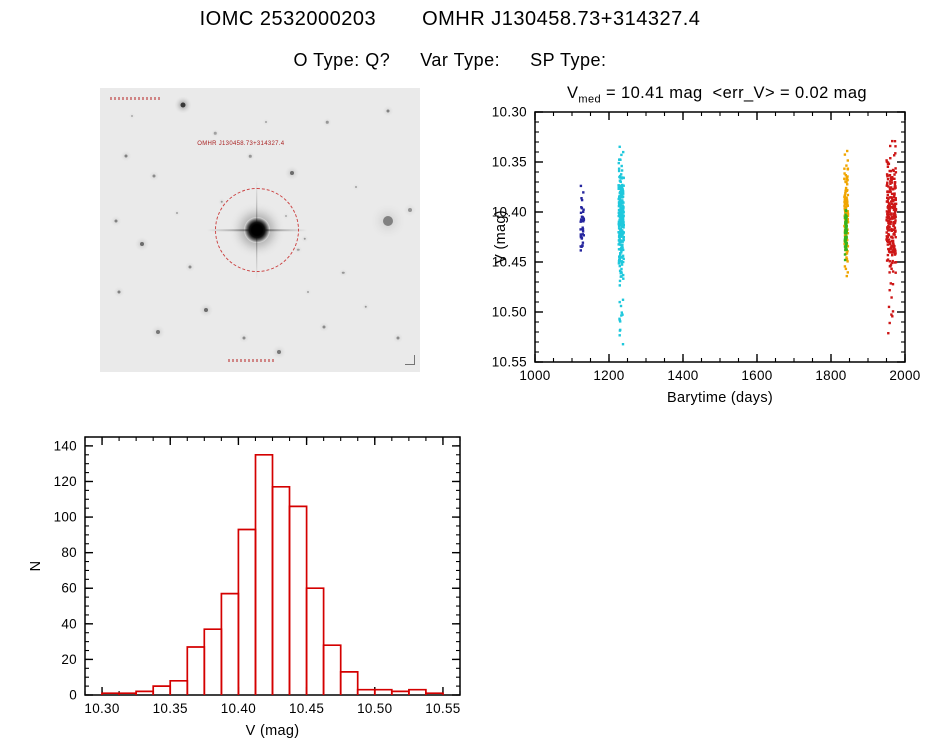 The width and height of the screenshot is (944, 747). I want to click on object-type: O Type: Q?, so click(342, 60).